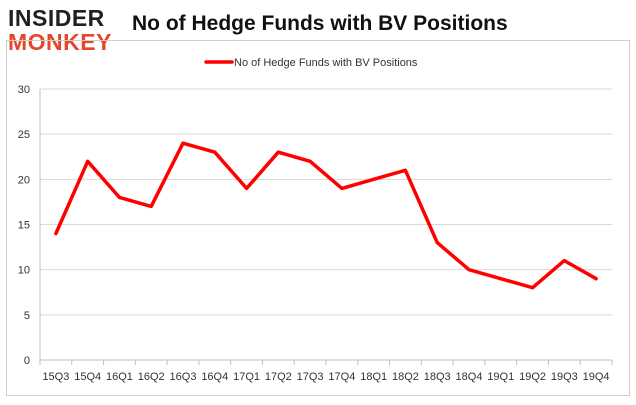 The width and height of the screenshot is (636, 405). Describe the element at coordinates (27, 361) in the screenshot. I see `y-tick-label: 0` at that location.